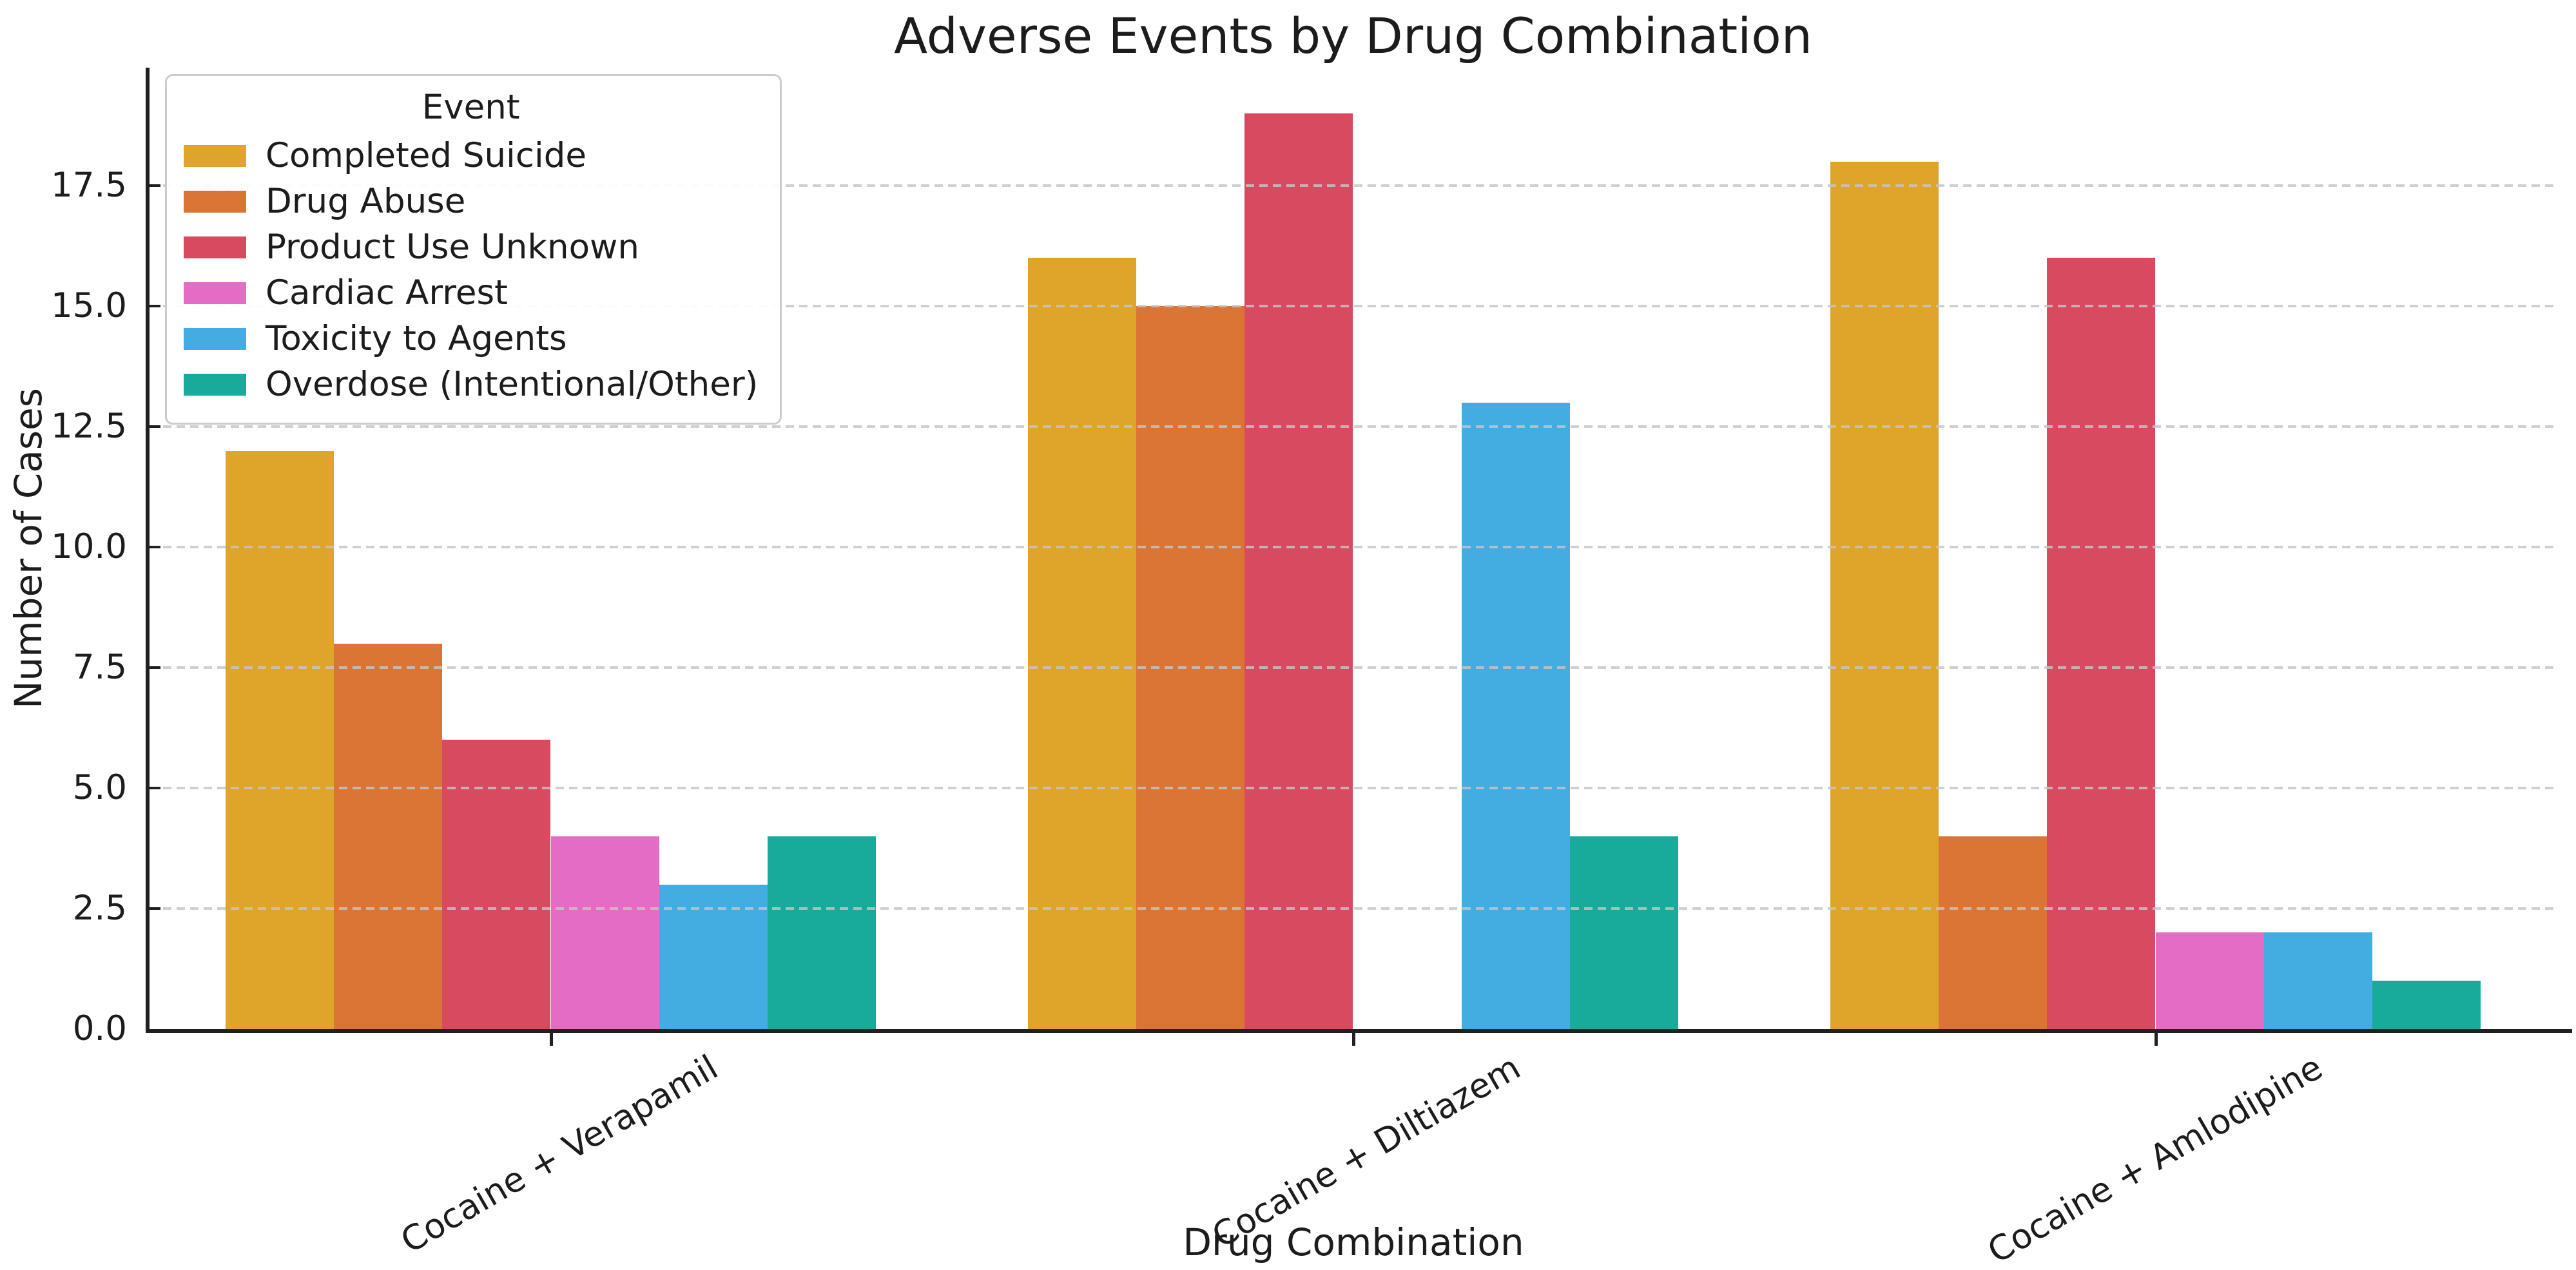 The height and width of the screenshot is (1270, 2576). What do you see at coordinates (1353, 1242) in the screenshot?
I see `x-axis-label: Drug Combination` at bounding box center [1353, 1242].